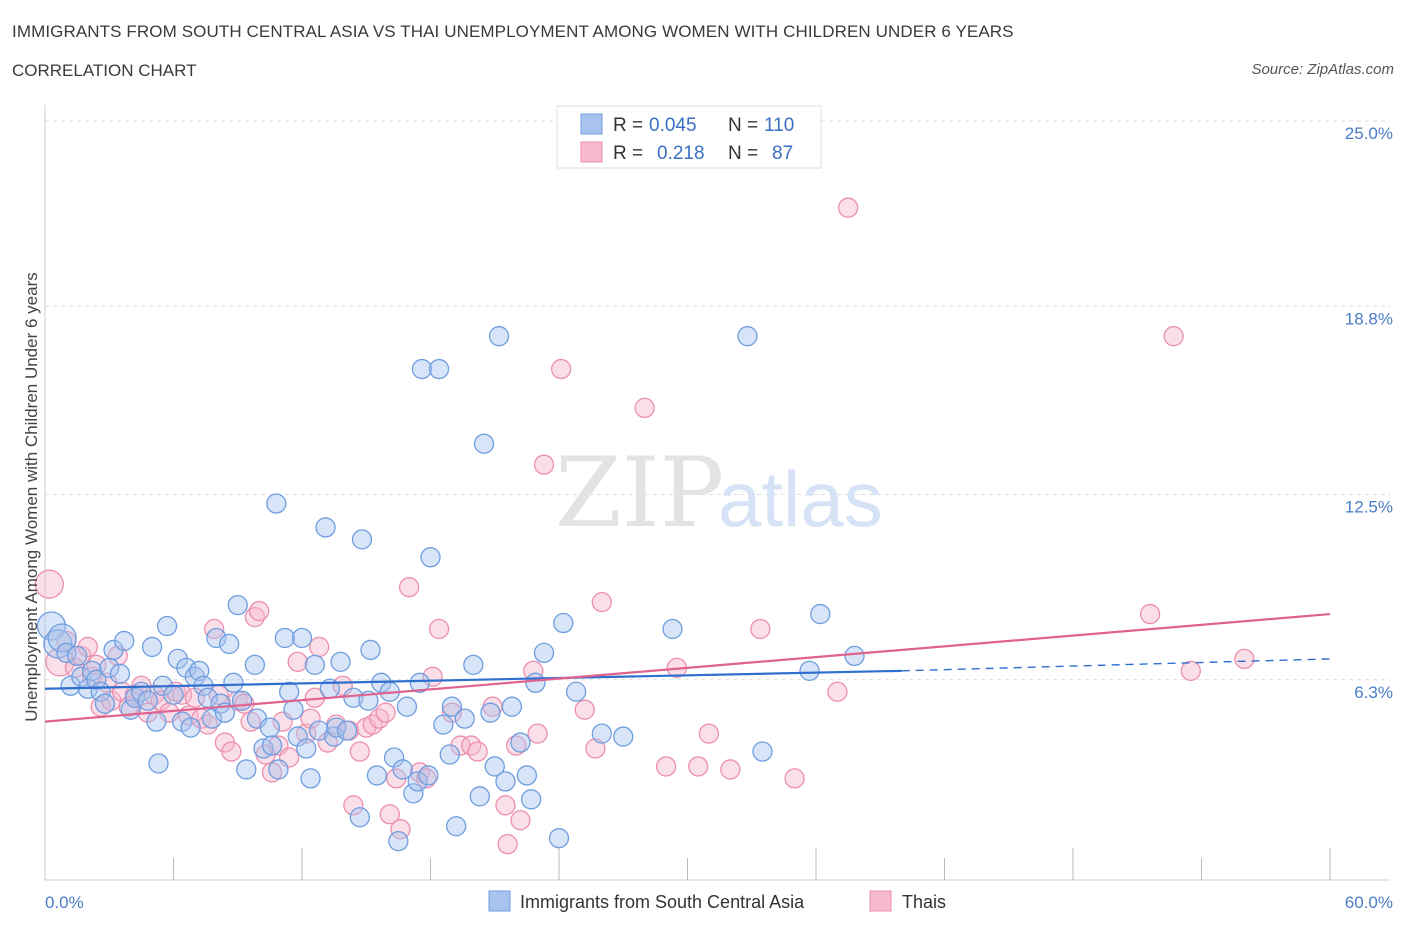 This screenshot has width=1406, height=930. I want to click on stats-swatch-pink, so click(591, 152).